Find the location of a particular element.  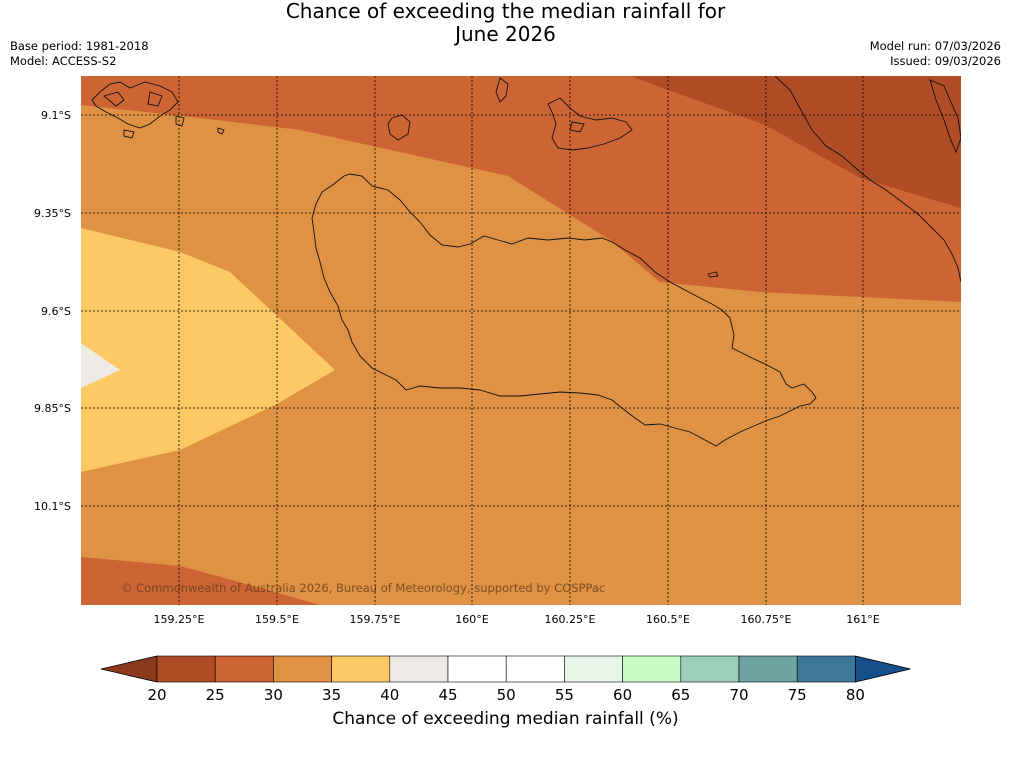

colorbar-tick: 20 is located at coordinates (156, 695).